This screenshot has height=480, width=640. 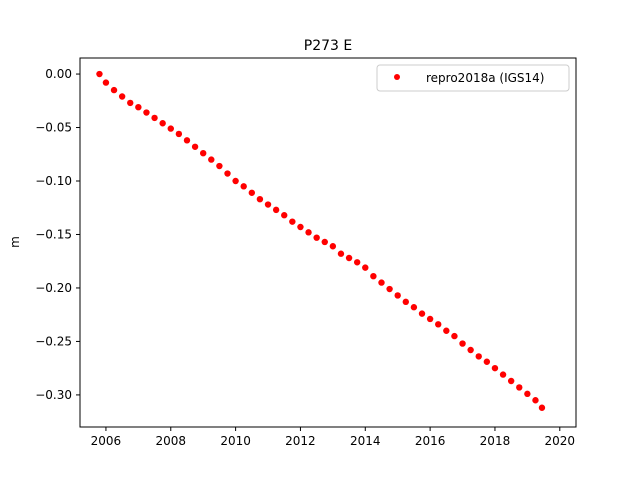 What do you see at coordinates (15, 242) in the screenshot?
I see `y-axis-label: m` at bounding box center [15, 242].